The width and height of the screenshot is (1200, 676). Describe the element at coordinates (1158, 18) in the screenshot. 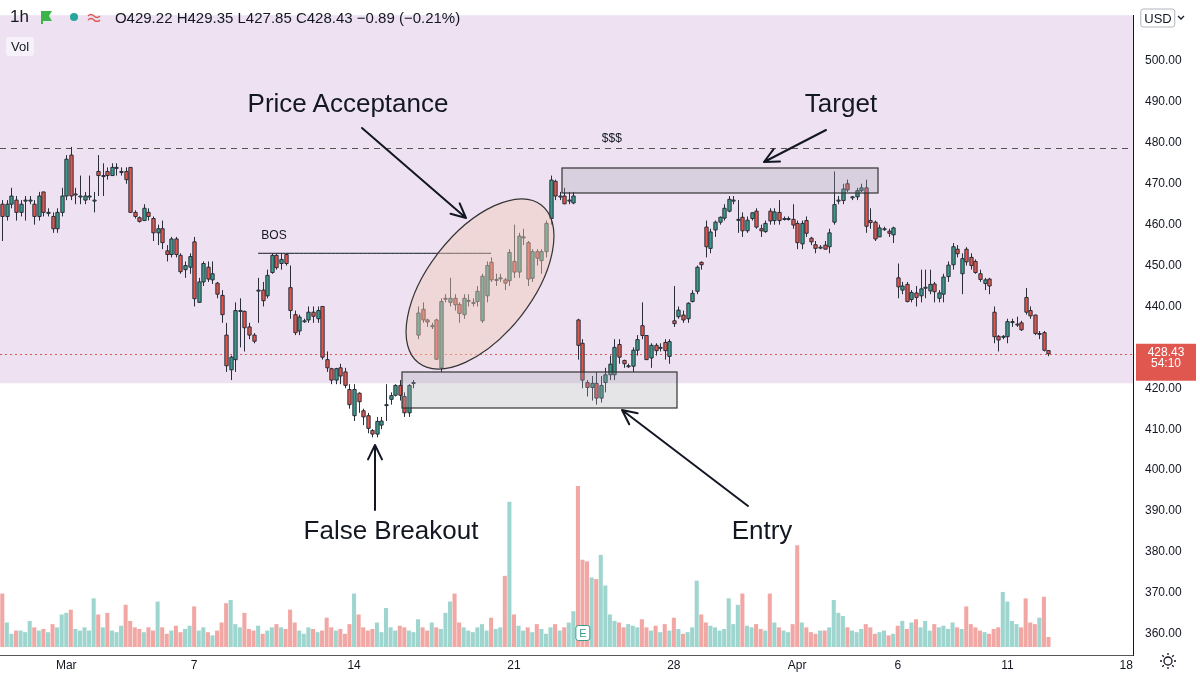

I see `text: USD` at that location.